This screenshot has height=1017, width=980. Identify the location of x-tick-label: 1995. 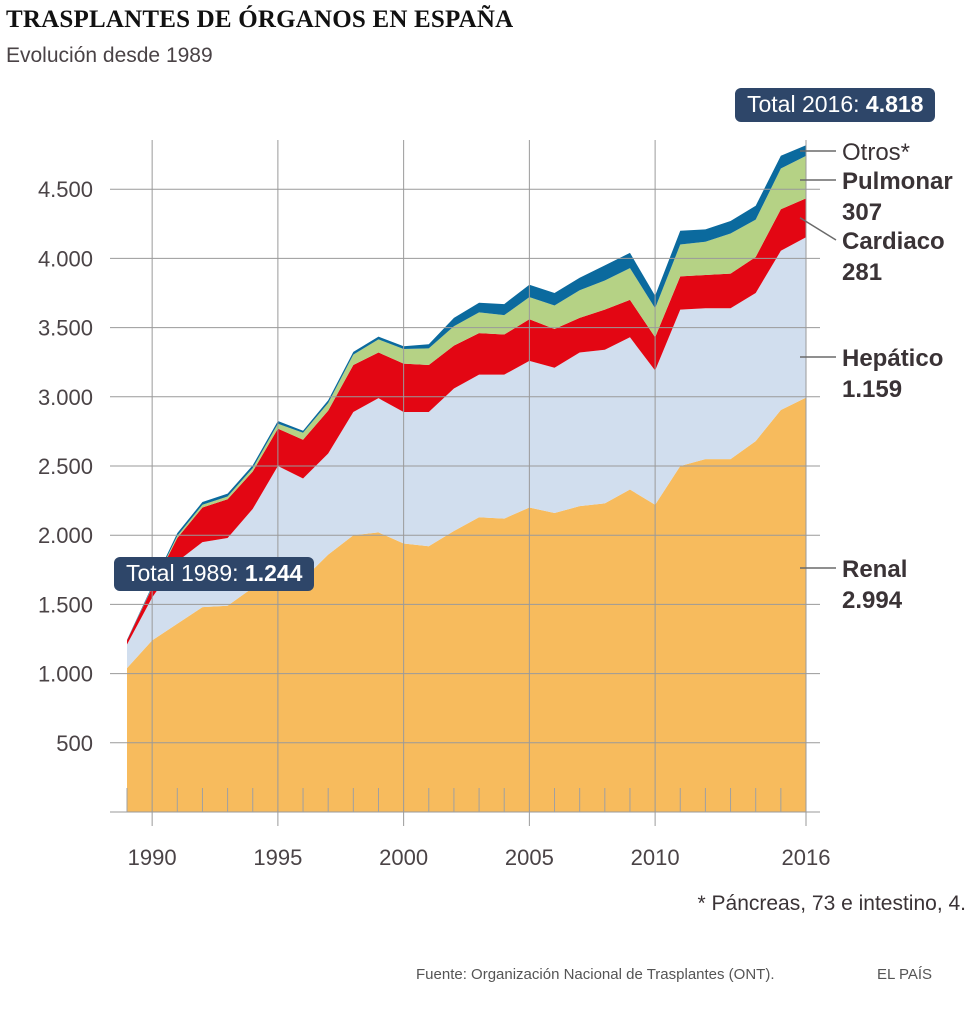
(277, 857).